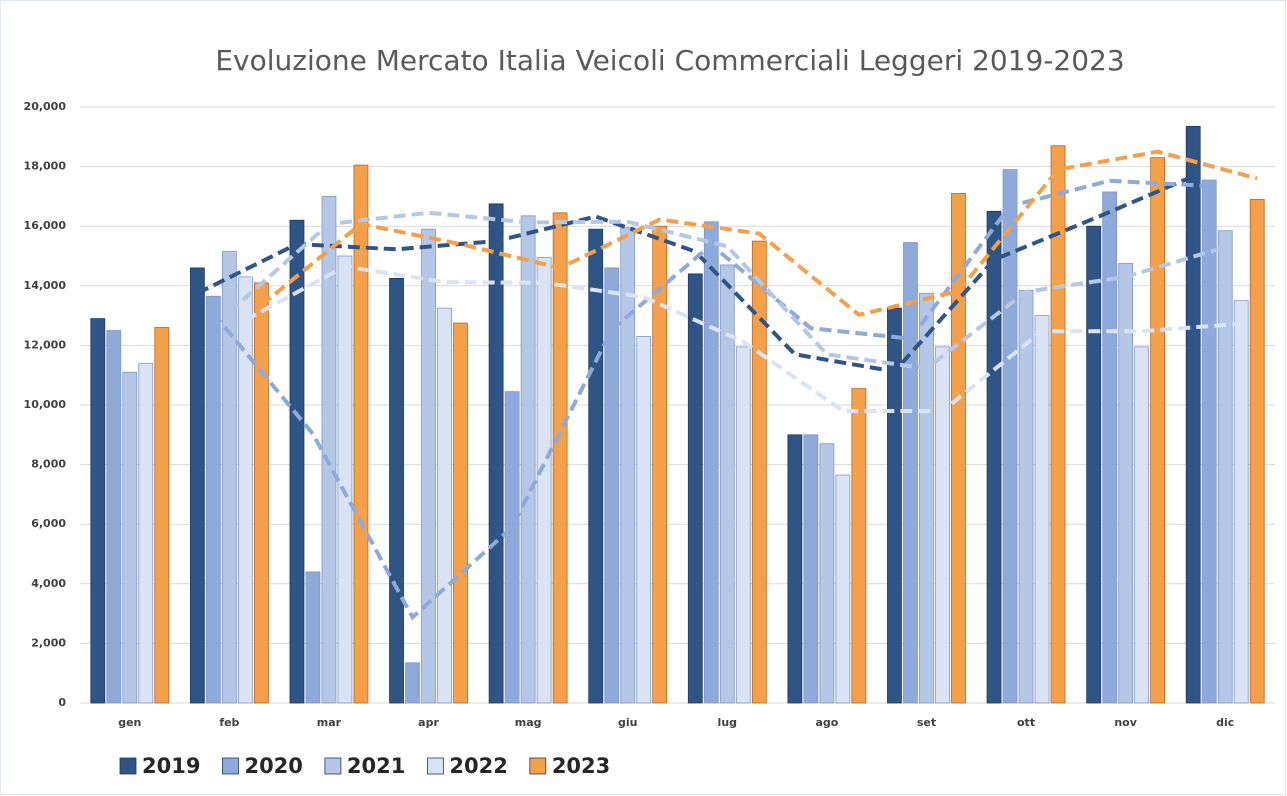 The image size is (1287, 796). What do you see at coordinates (428, 722) in the screenshot?
I see `x-tick-label: apr` at bounding box center [428, 722].